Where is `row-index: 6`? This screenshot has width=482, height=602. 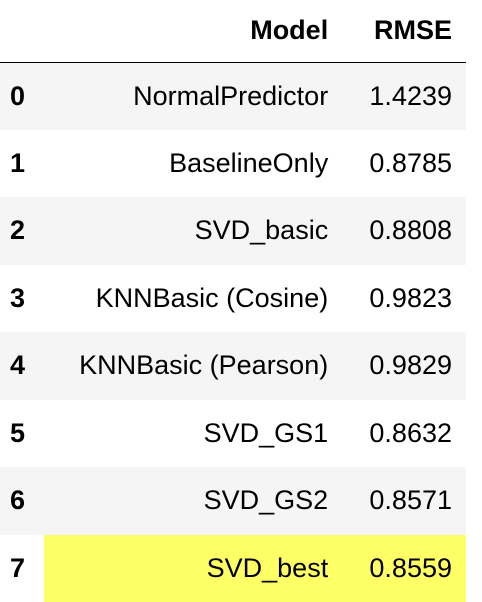
row-index: 6 is located at coordinates (18, 500).